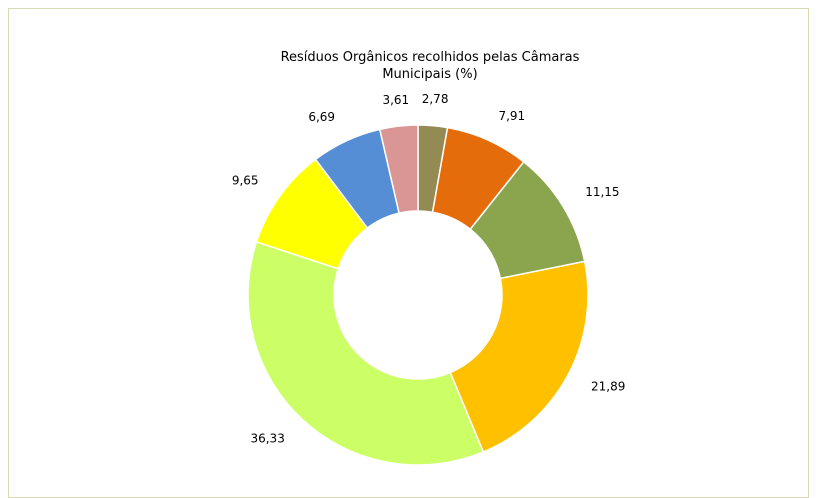 The width and height of the screenshot is (817, 498). I want to click on data-label: 6,69, so click(321, 117).